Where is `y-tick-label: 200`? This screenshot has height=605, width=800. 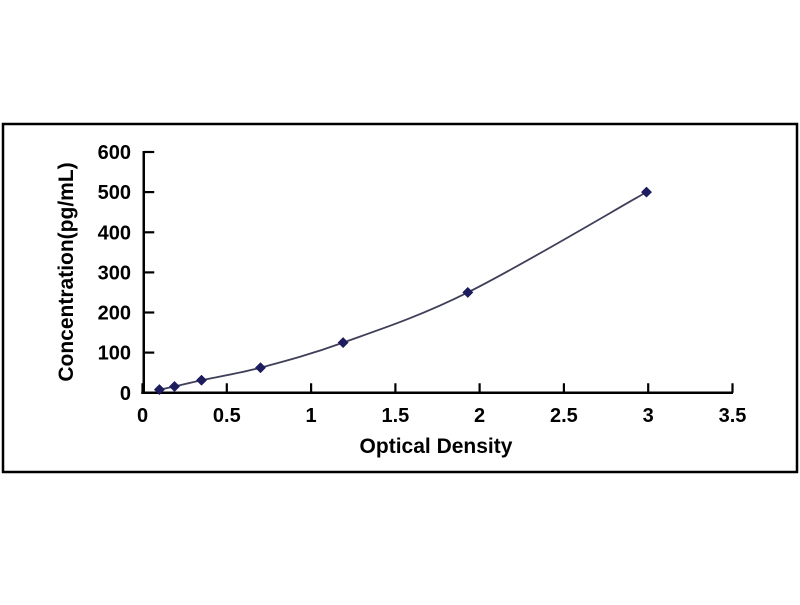 y-tick-label: 200 is located at coordinates (114, 314).